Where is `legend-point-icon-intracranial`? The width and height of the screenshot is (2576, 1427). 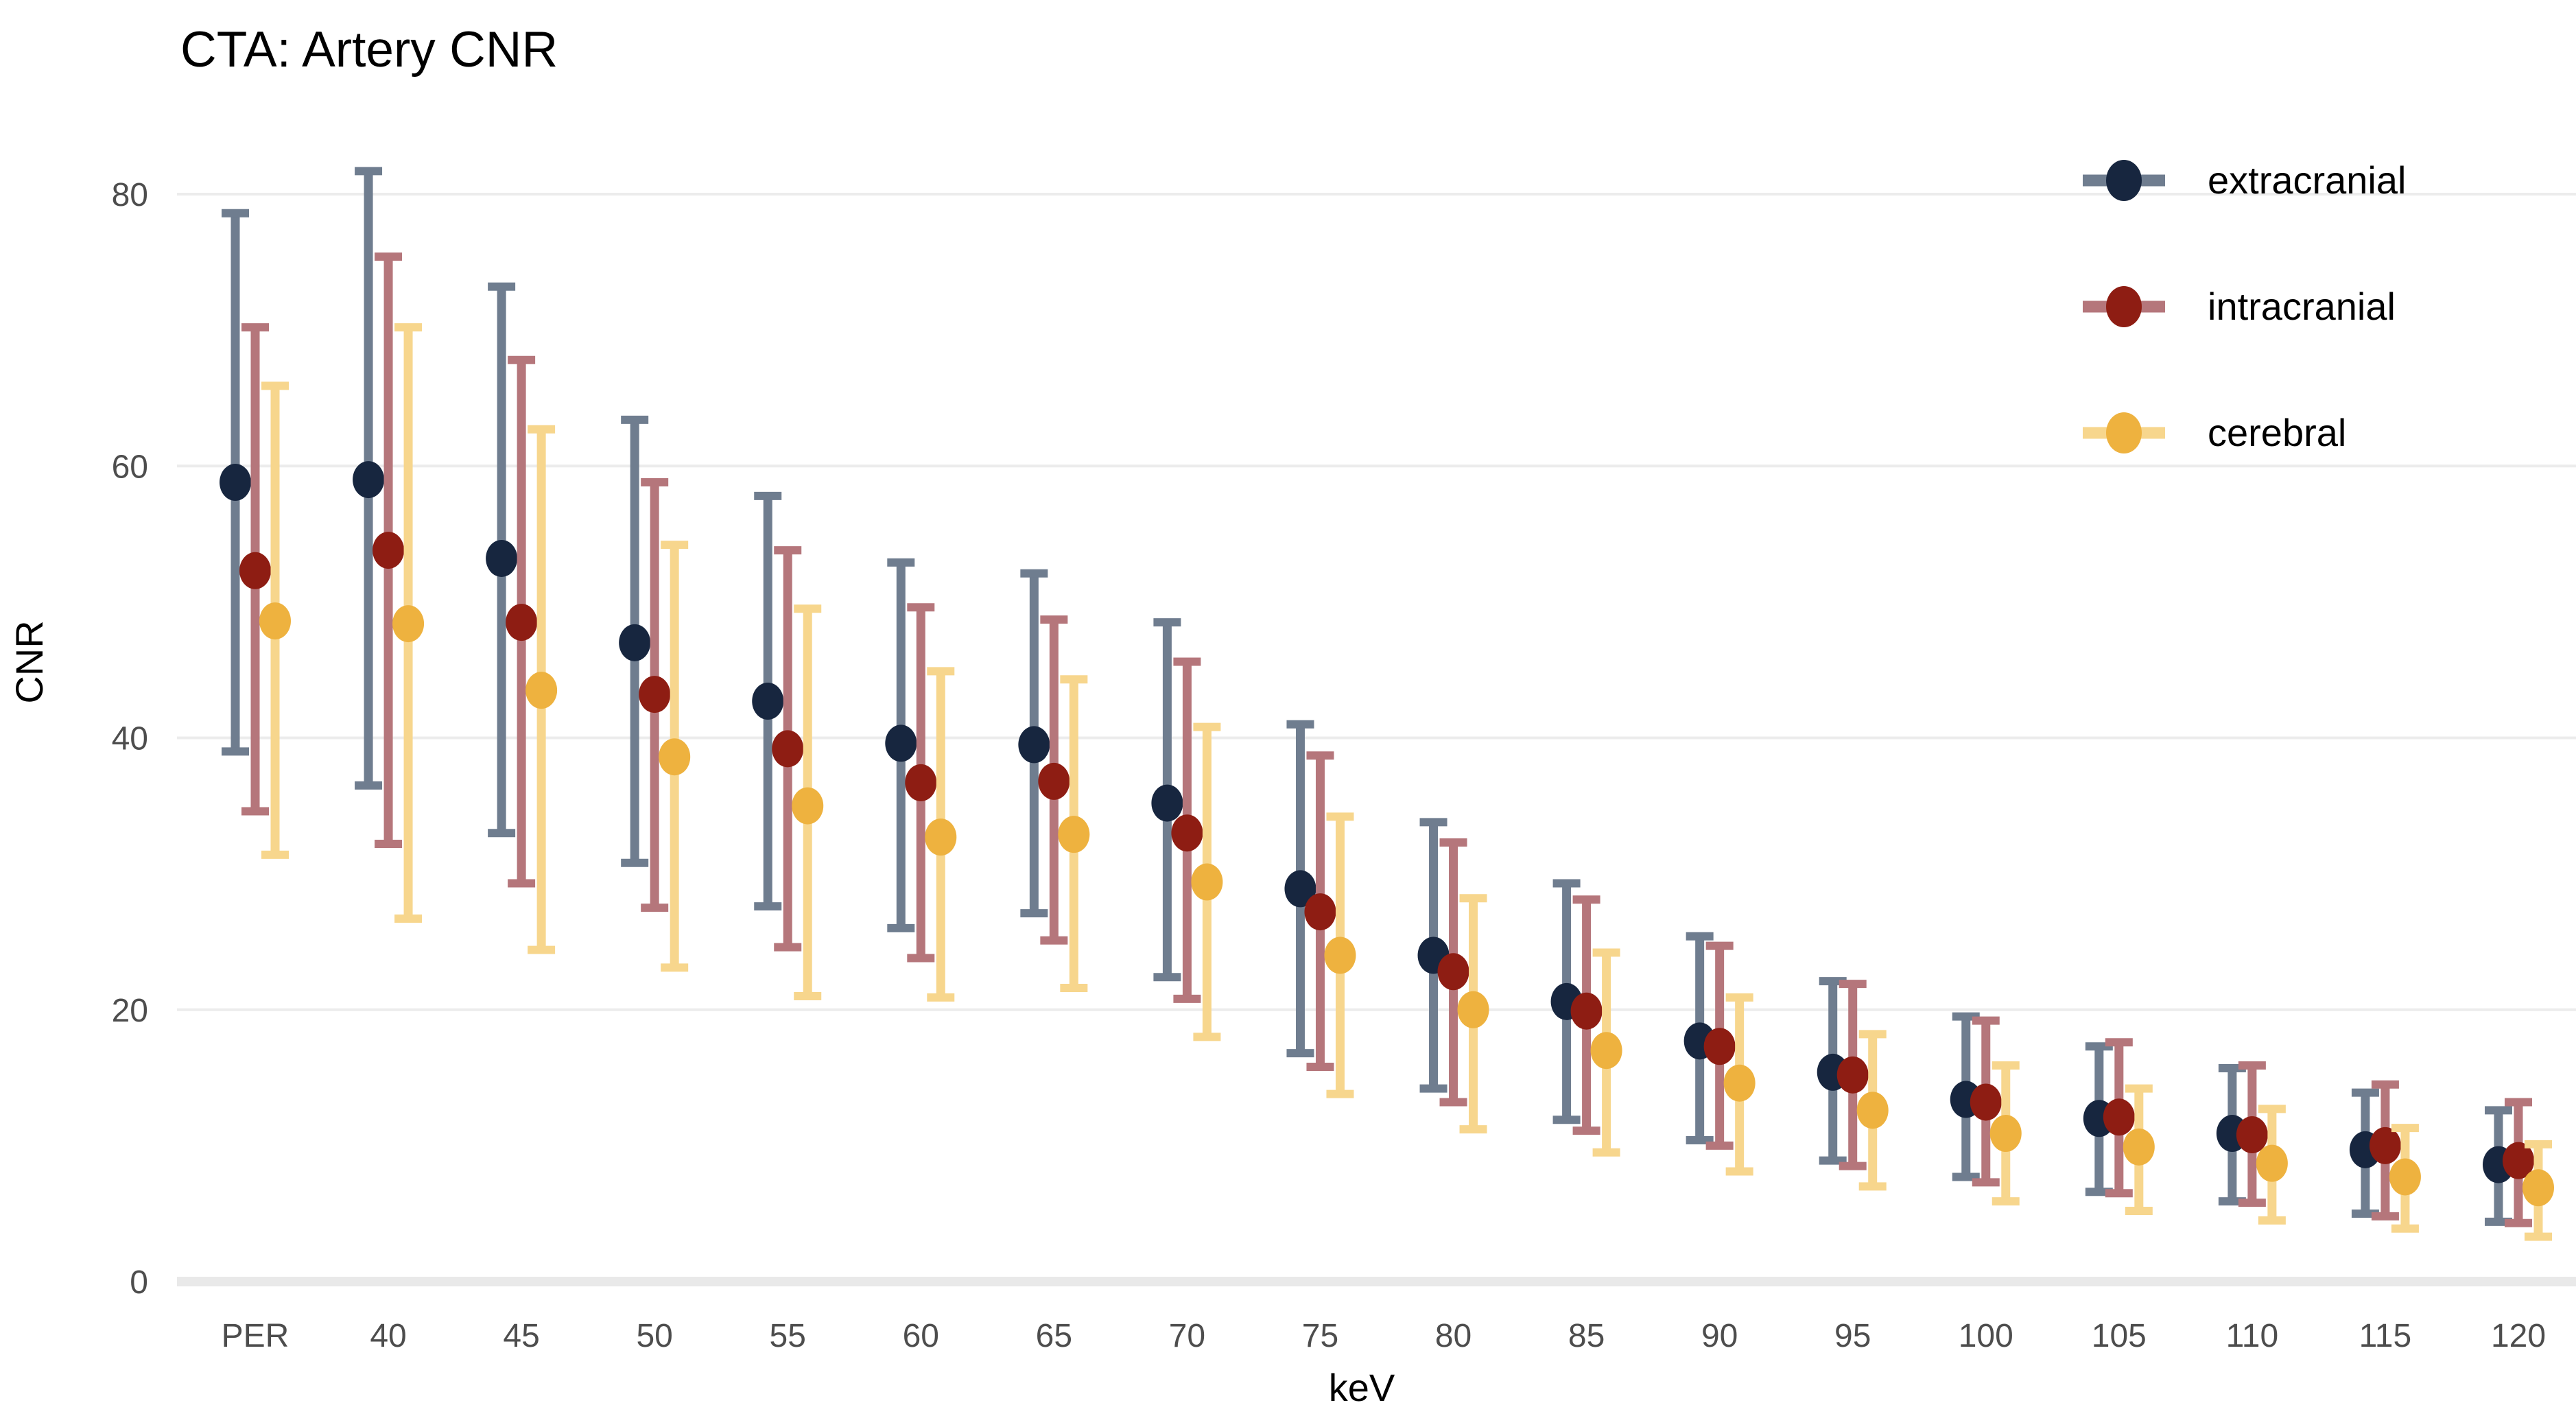 legend-point-icon-intracranial is located at coordinates (2124, 306).